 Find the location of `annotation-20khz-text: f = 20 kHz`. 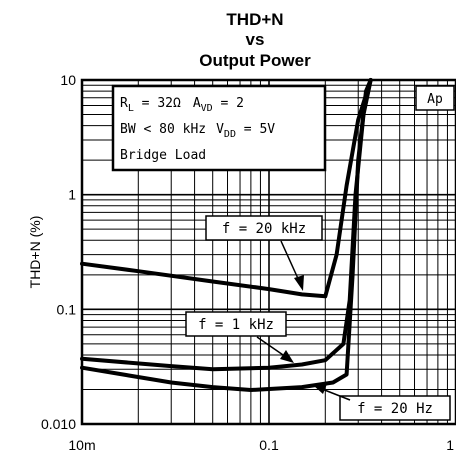

annotation-20khz-text: f = 20 kHz is located at coordinates (264, 229).